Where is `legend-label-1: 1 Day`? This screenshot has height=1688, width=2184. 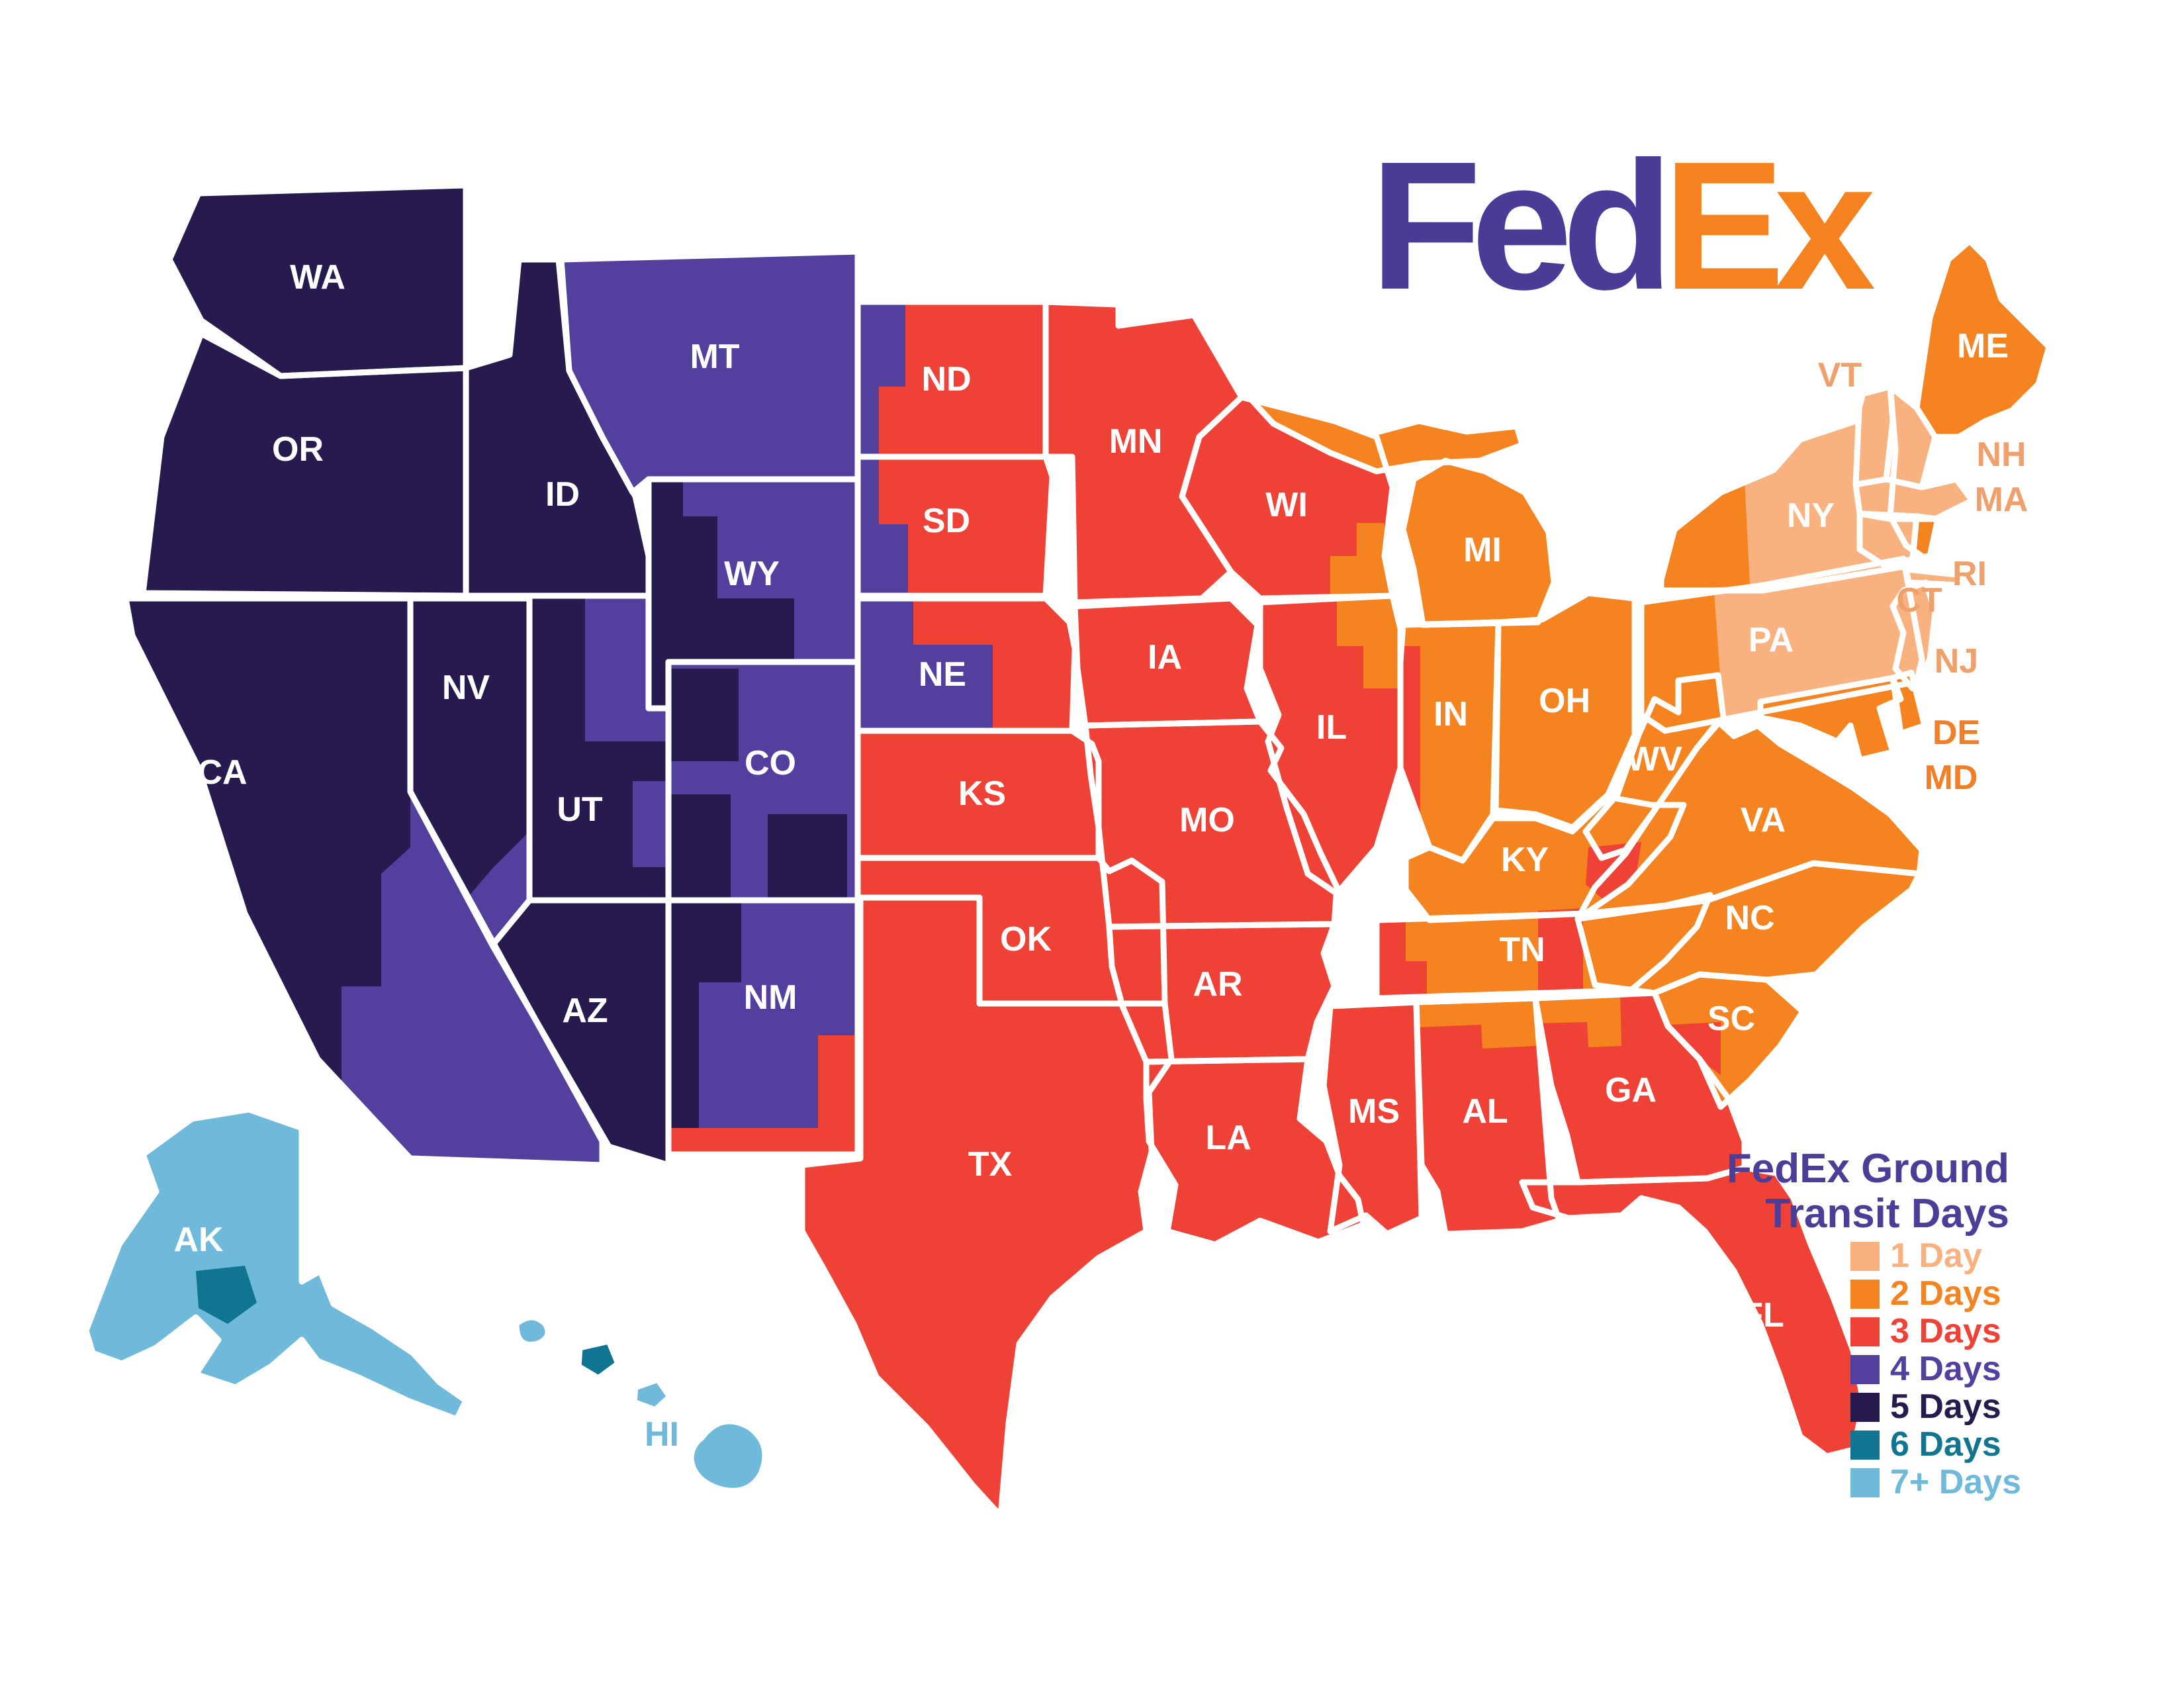
legend-label-1: 1 Day is located at coordinates (1936, 1256).